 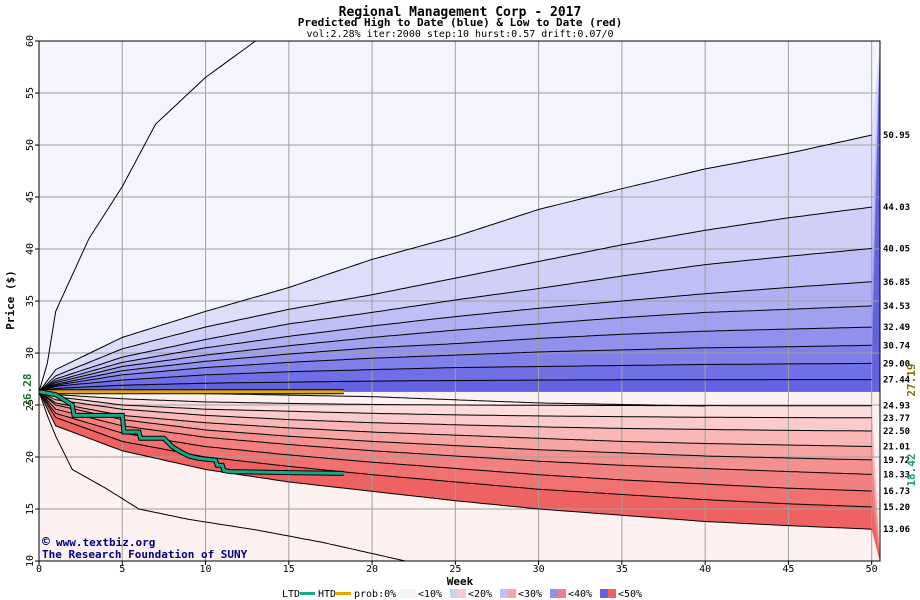 I want to click on y-tick-label: 55, so click(x=30, y=93).